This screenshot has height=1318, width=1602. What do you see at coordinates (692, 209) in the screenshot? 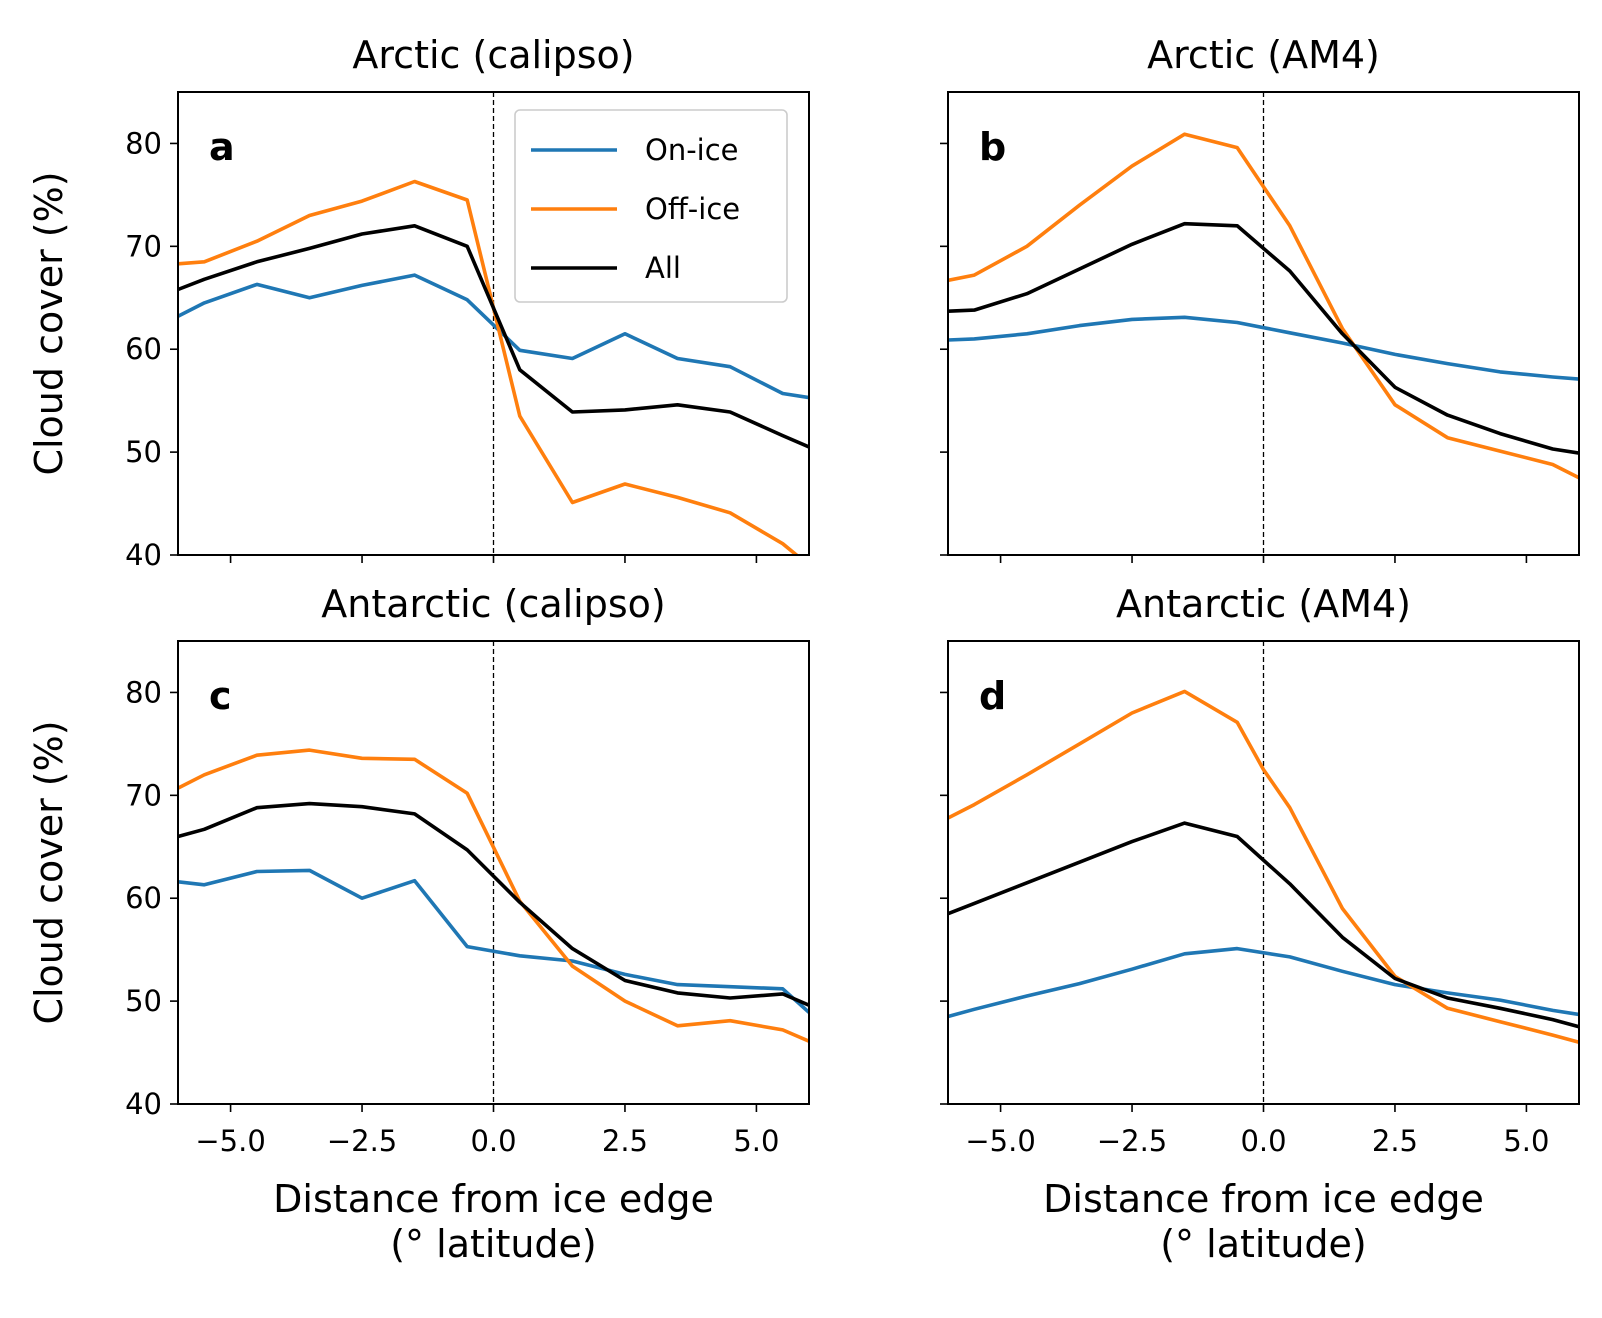
I see `legend-entry: Off-ice` at bounding box center [692, 209].